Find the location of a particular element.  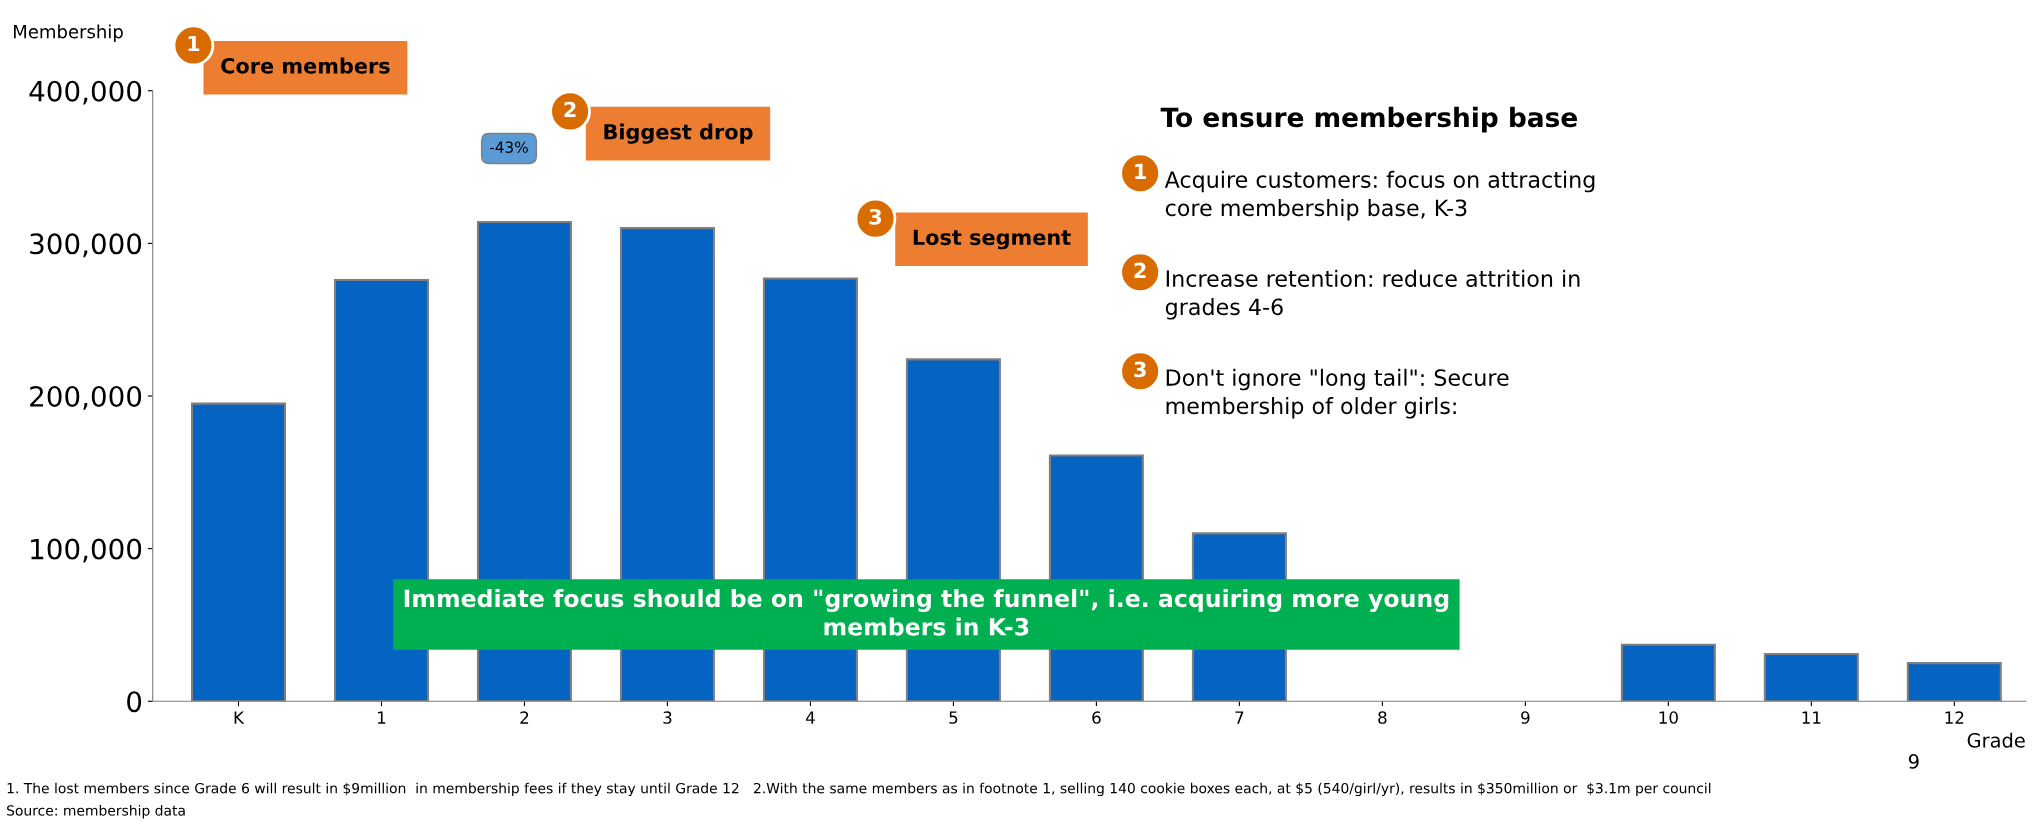

x-axis-title: Grade is located at coordinates (1996, 740).